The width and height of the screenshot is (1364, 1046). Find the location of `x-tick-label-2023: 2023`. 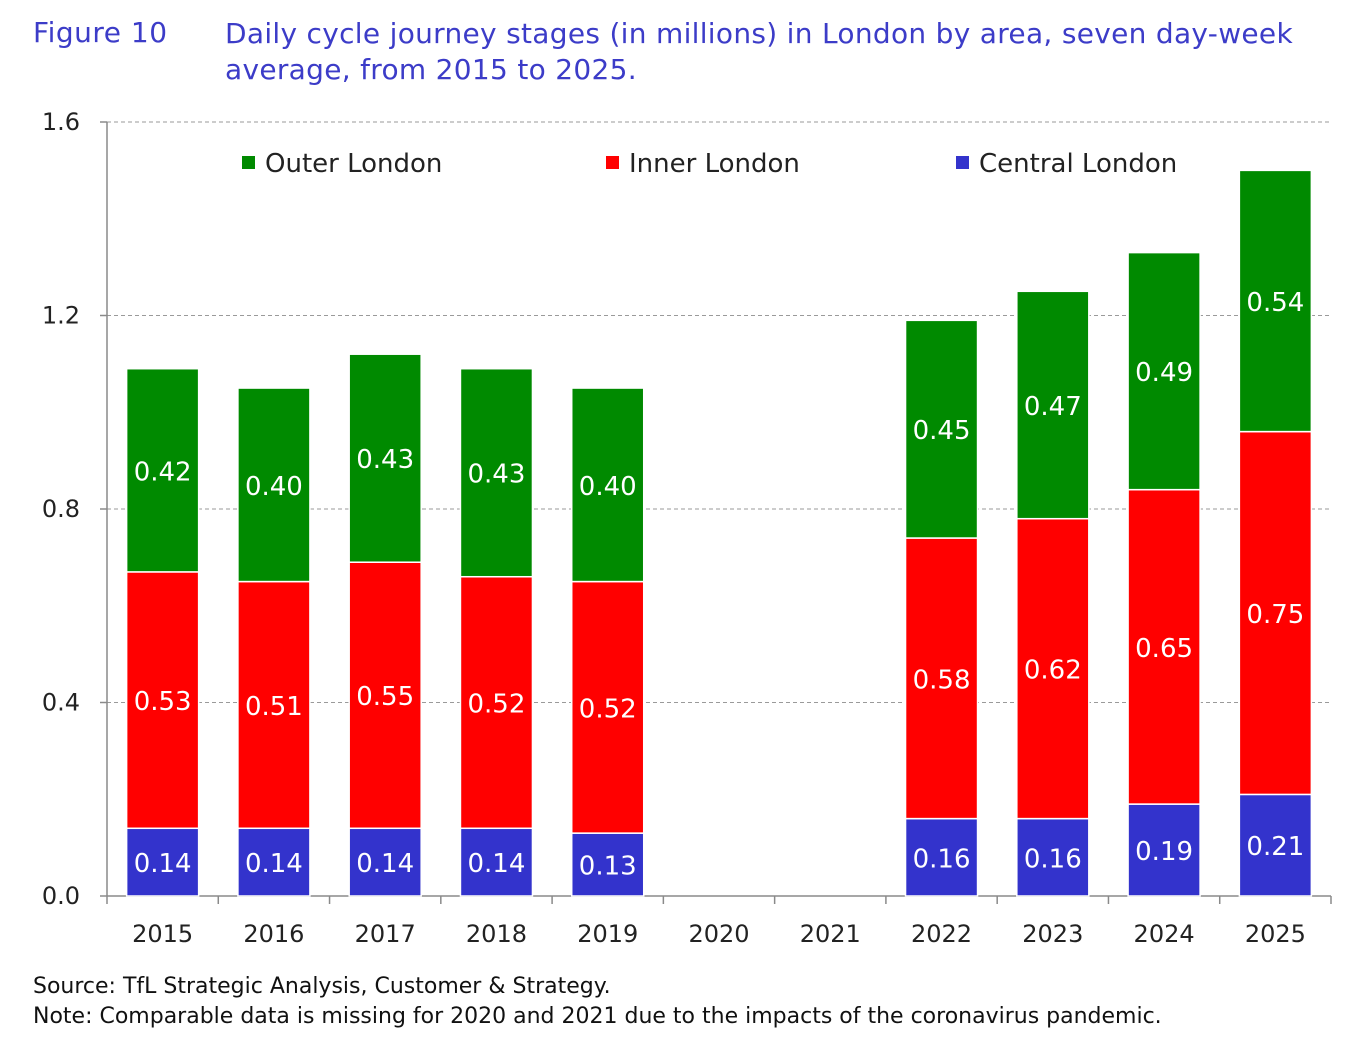

x-tick-label-2023: 2023 is located at coordinates (1052, 934).